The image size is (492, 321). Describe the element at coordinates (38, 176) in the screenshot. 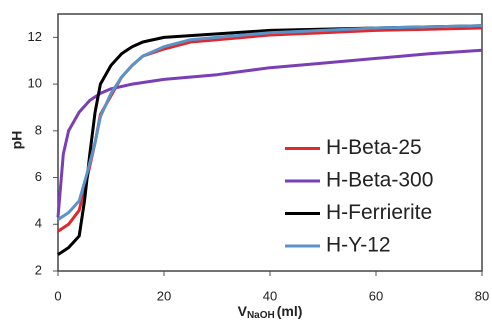

I see `y-tick-label: 6` at that location.